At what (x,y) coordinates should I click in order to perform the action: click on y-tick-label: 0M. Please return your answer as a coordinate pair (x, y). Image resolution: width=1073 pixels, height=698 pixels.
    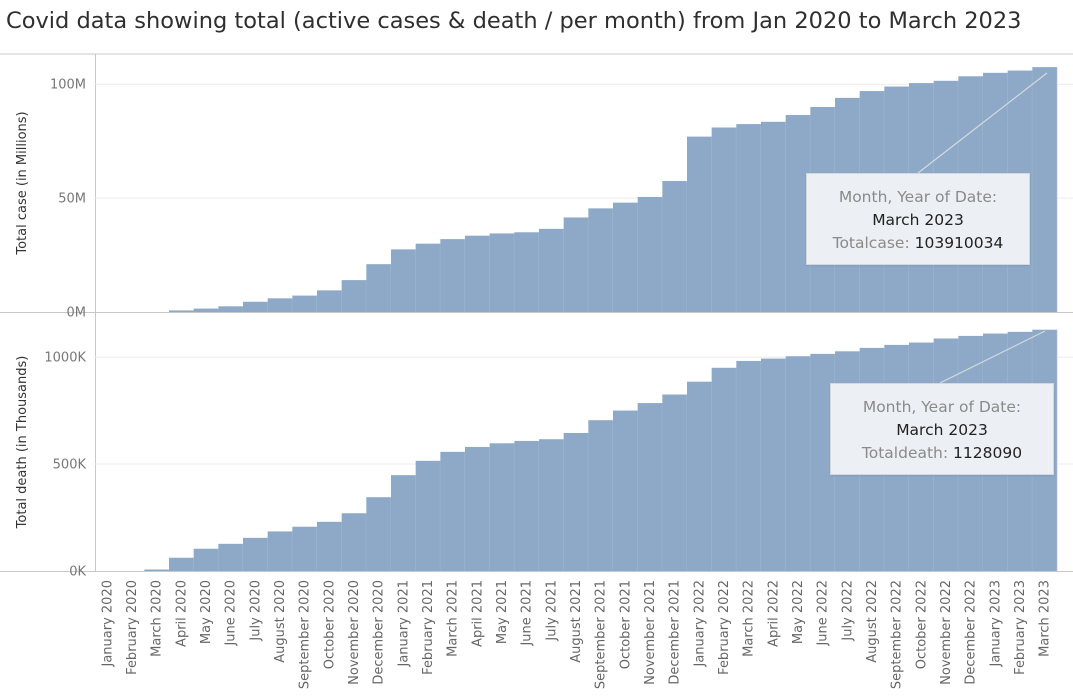
    Looking at the image, I should click on (77, 313).